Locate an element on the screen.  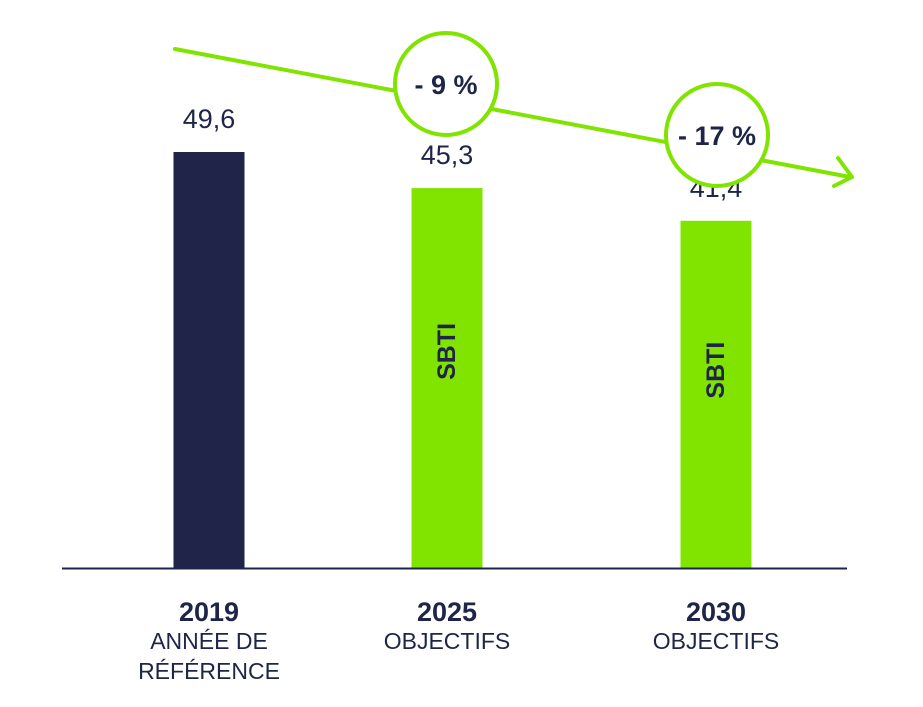
reduction-label-2030: - 17 % is located at coordinates (717, 136).